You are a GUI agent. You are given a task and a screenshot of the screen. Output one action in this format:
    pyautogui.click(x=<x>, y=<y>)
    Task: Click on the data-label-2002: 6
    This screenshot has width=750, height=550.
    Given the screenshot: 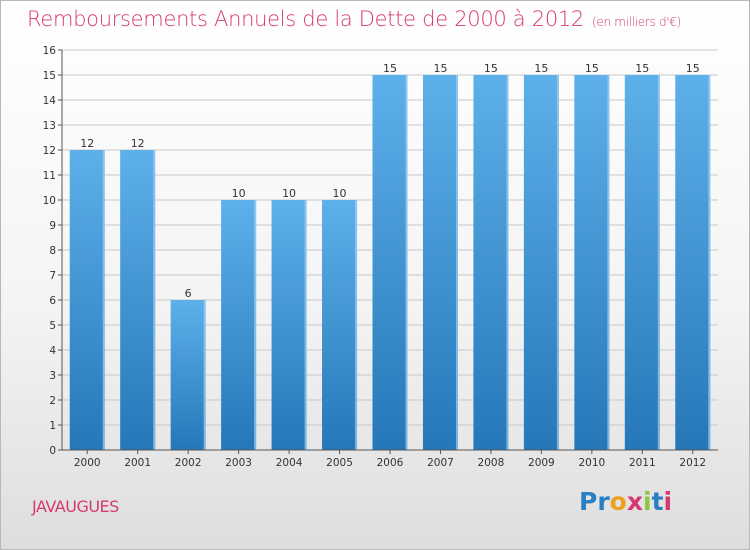 What is the action you would take?
    pyautogui.click(x=188, y=293)
    